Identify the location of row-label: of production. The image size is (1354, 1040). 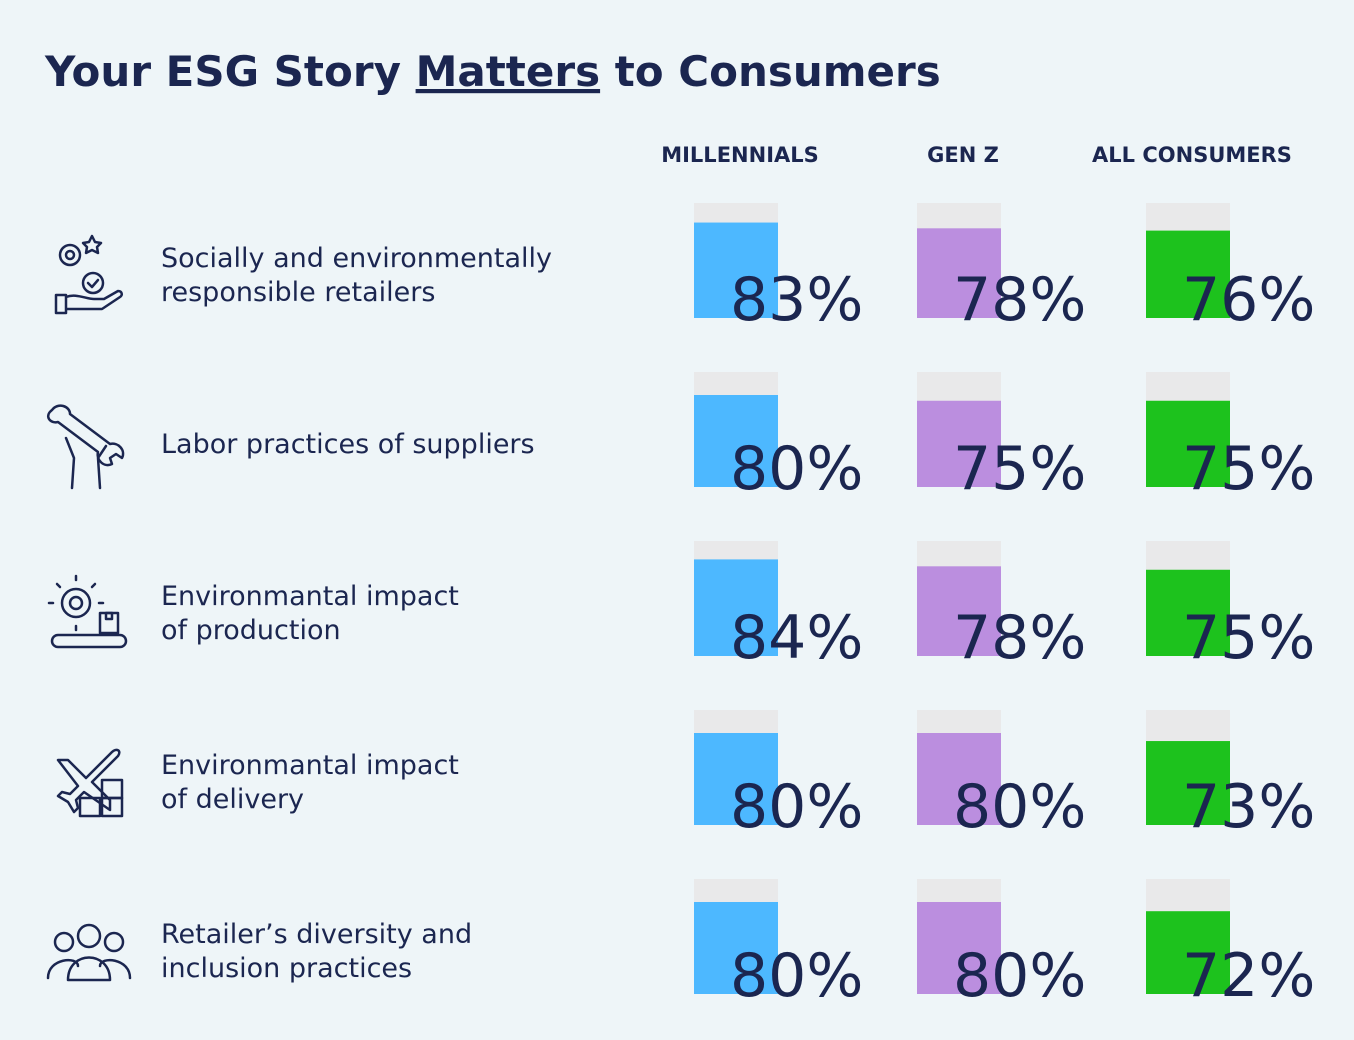
(251, 630).